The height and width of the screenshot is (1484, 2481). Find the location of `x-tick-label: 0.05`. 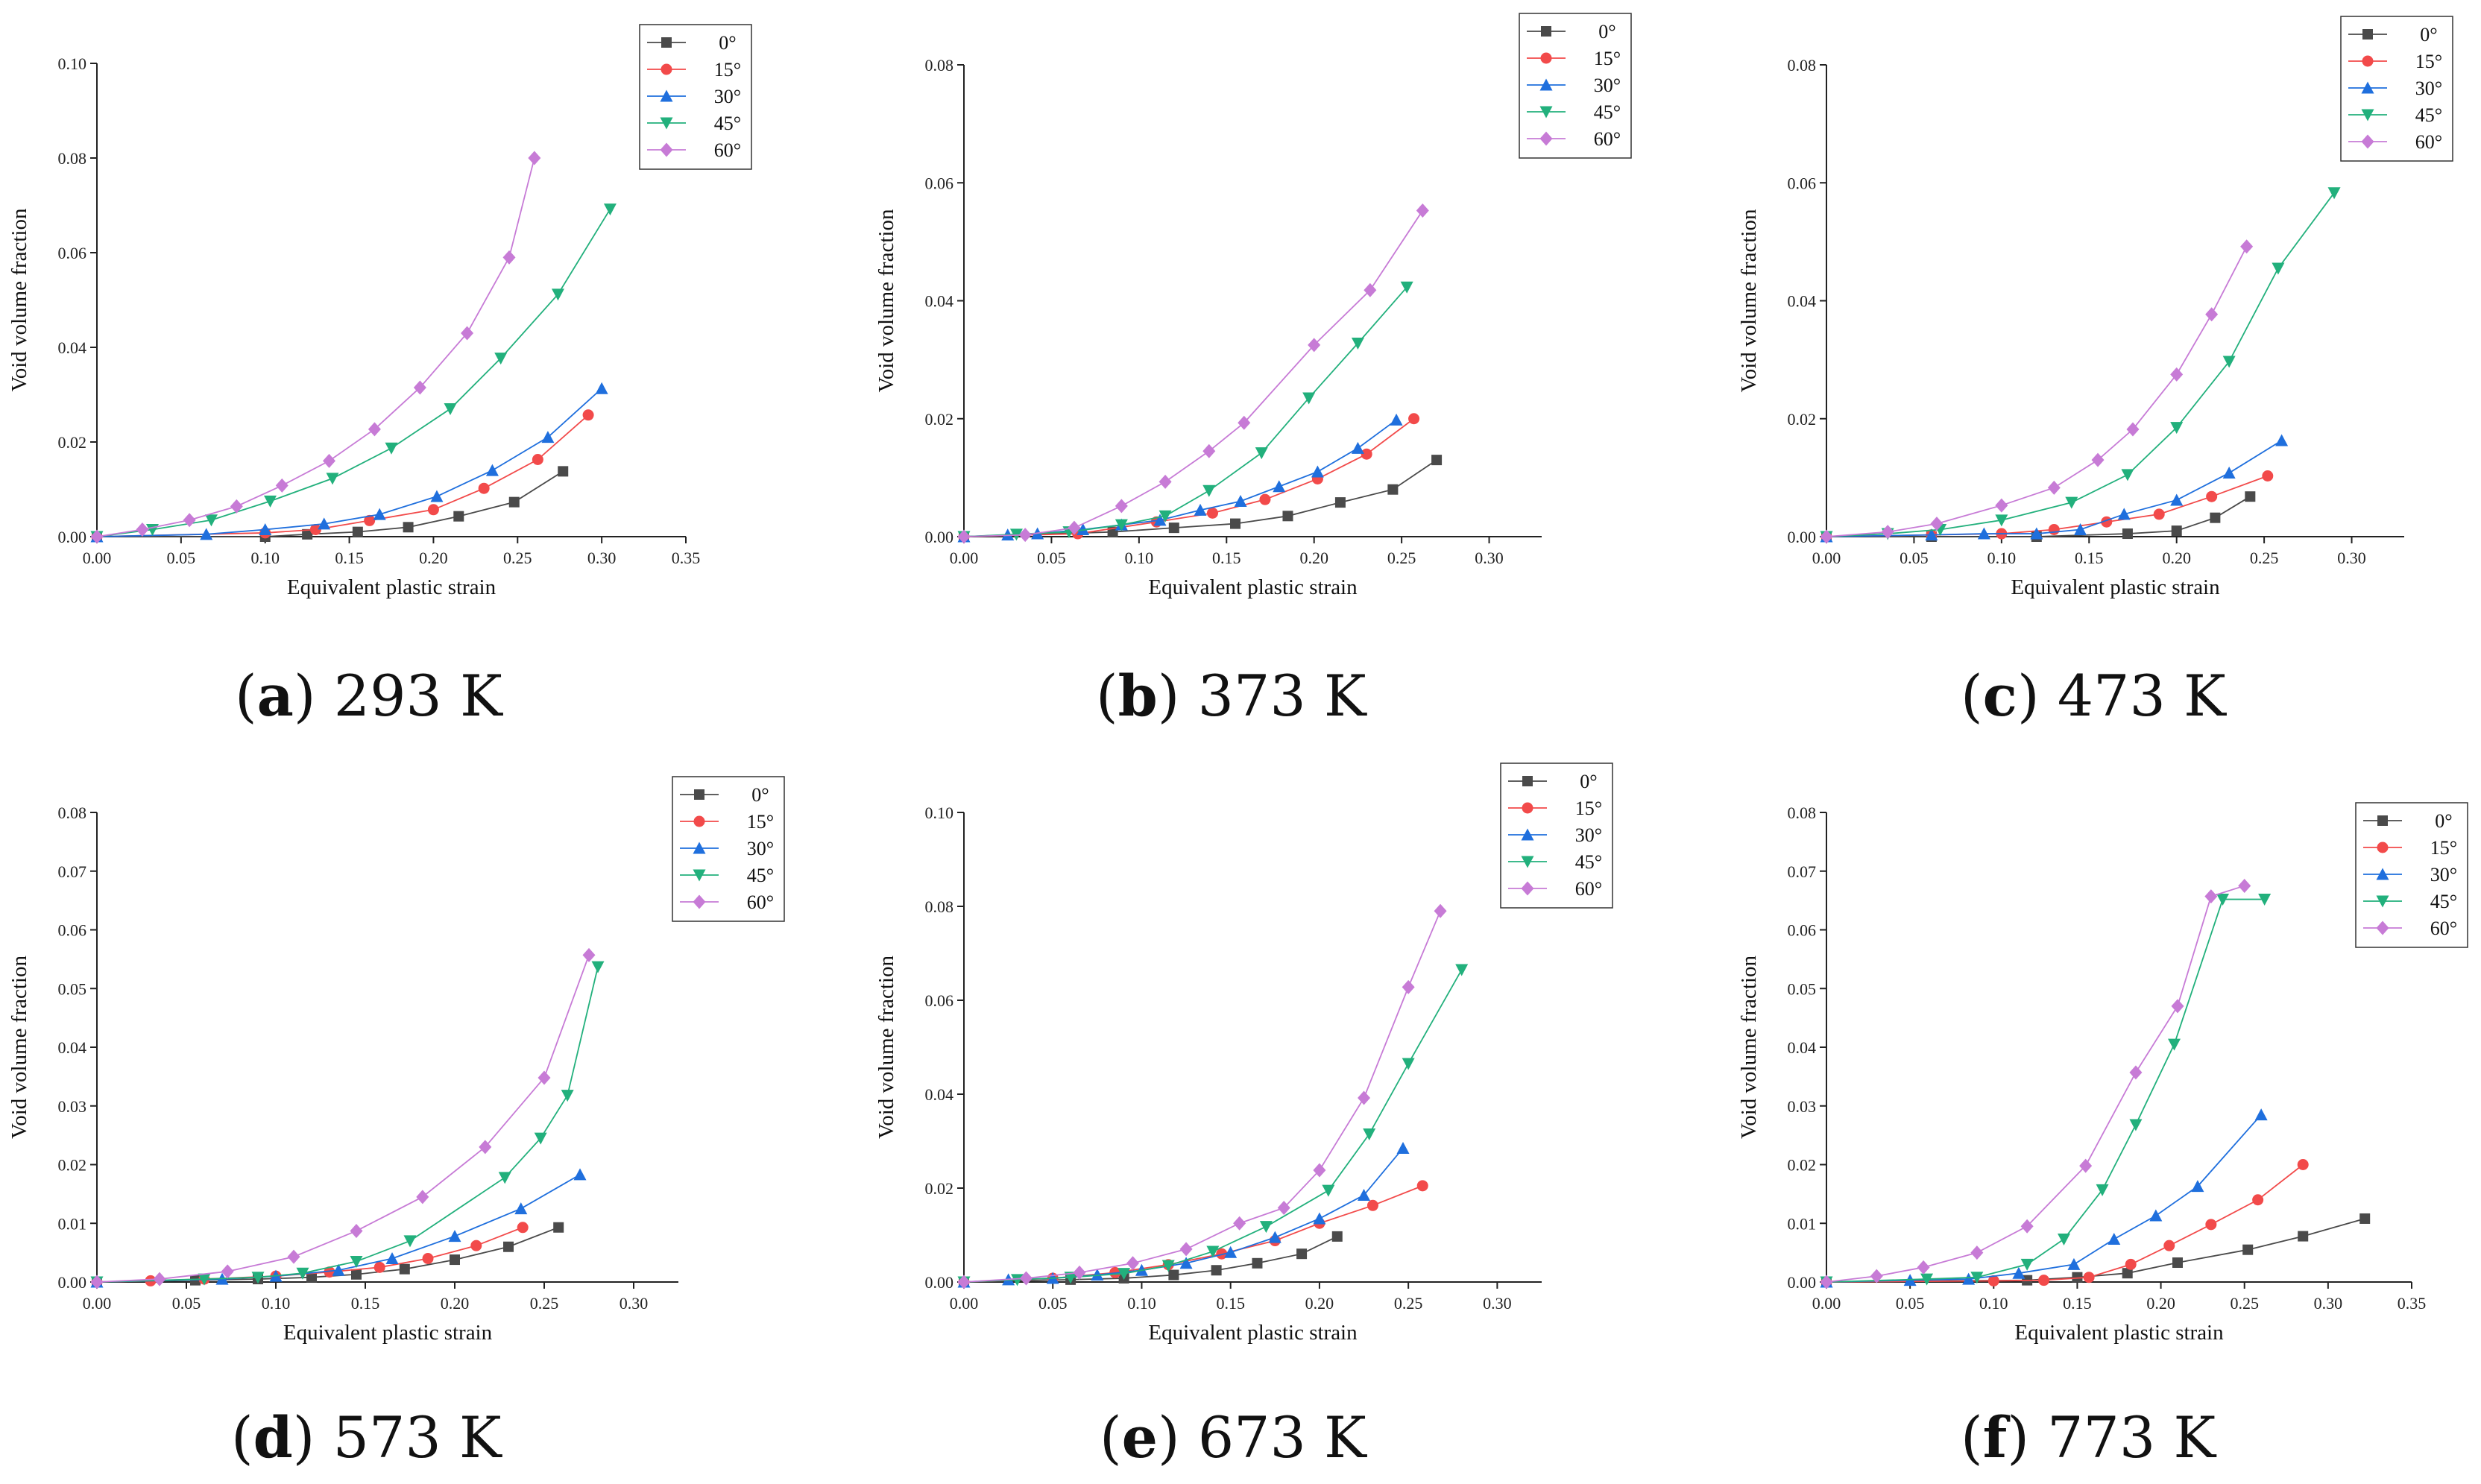

x-tick-label: 0.05 is located at coordinates (1051, 558).